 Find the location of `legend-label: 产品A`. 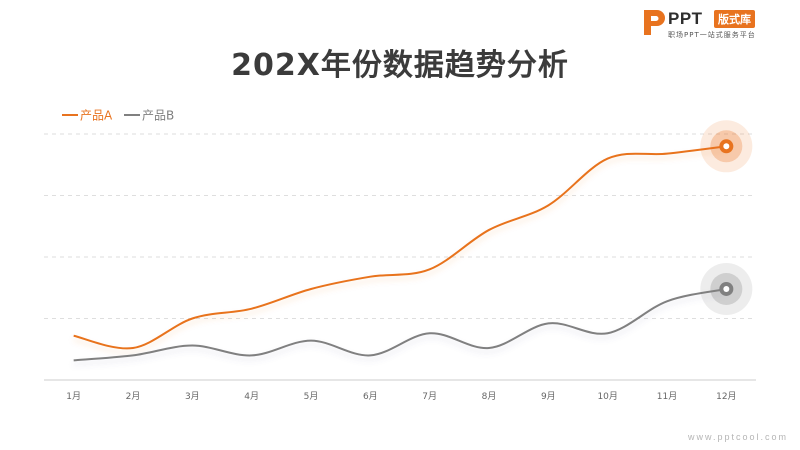

legend-label: 产品A is located at coordinates (96, 116).